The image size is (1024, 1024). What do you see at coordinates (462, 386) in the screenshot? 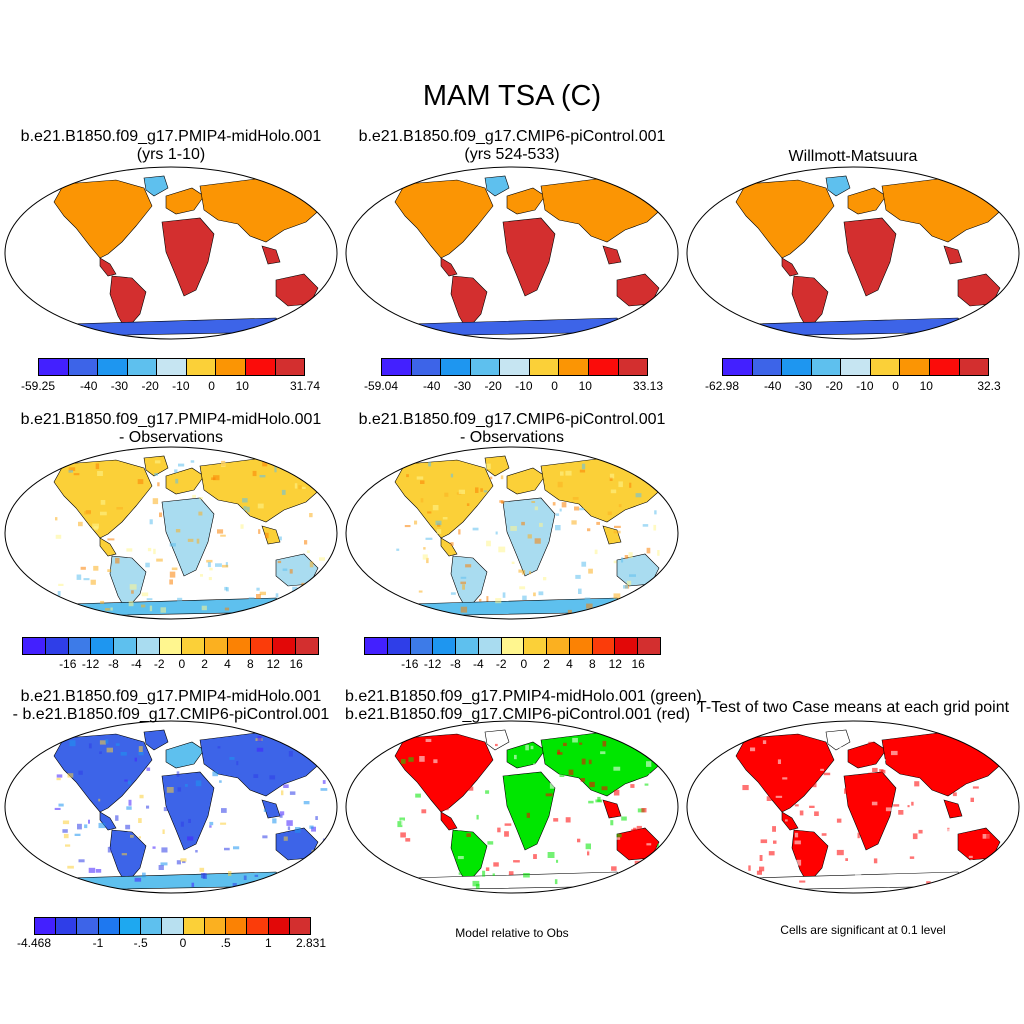
I see `colorbar-tick-label: -30` at bounding box center [462, 386].